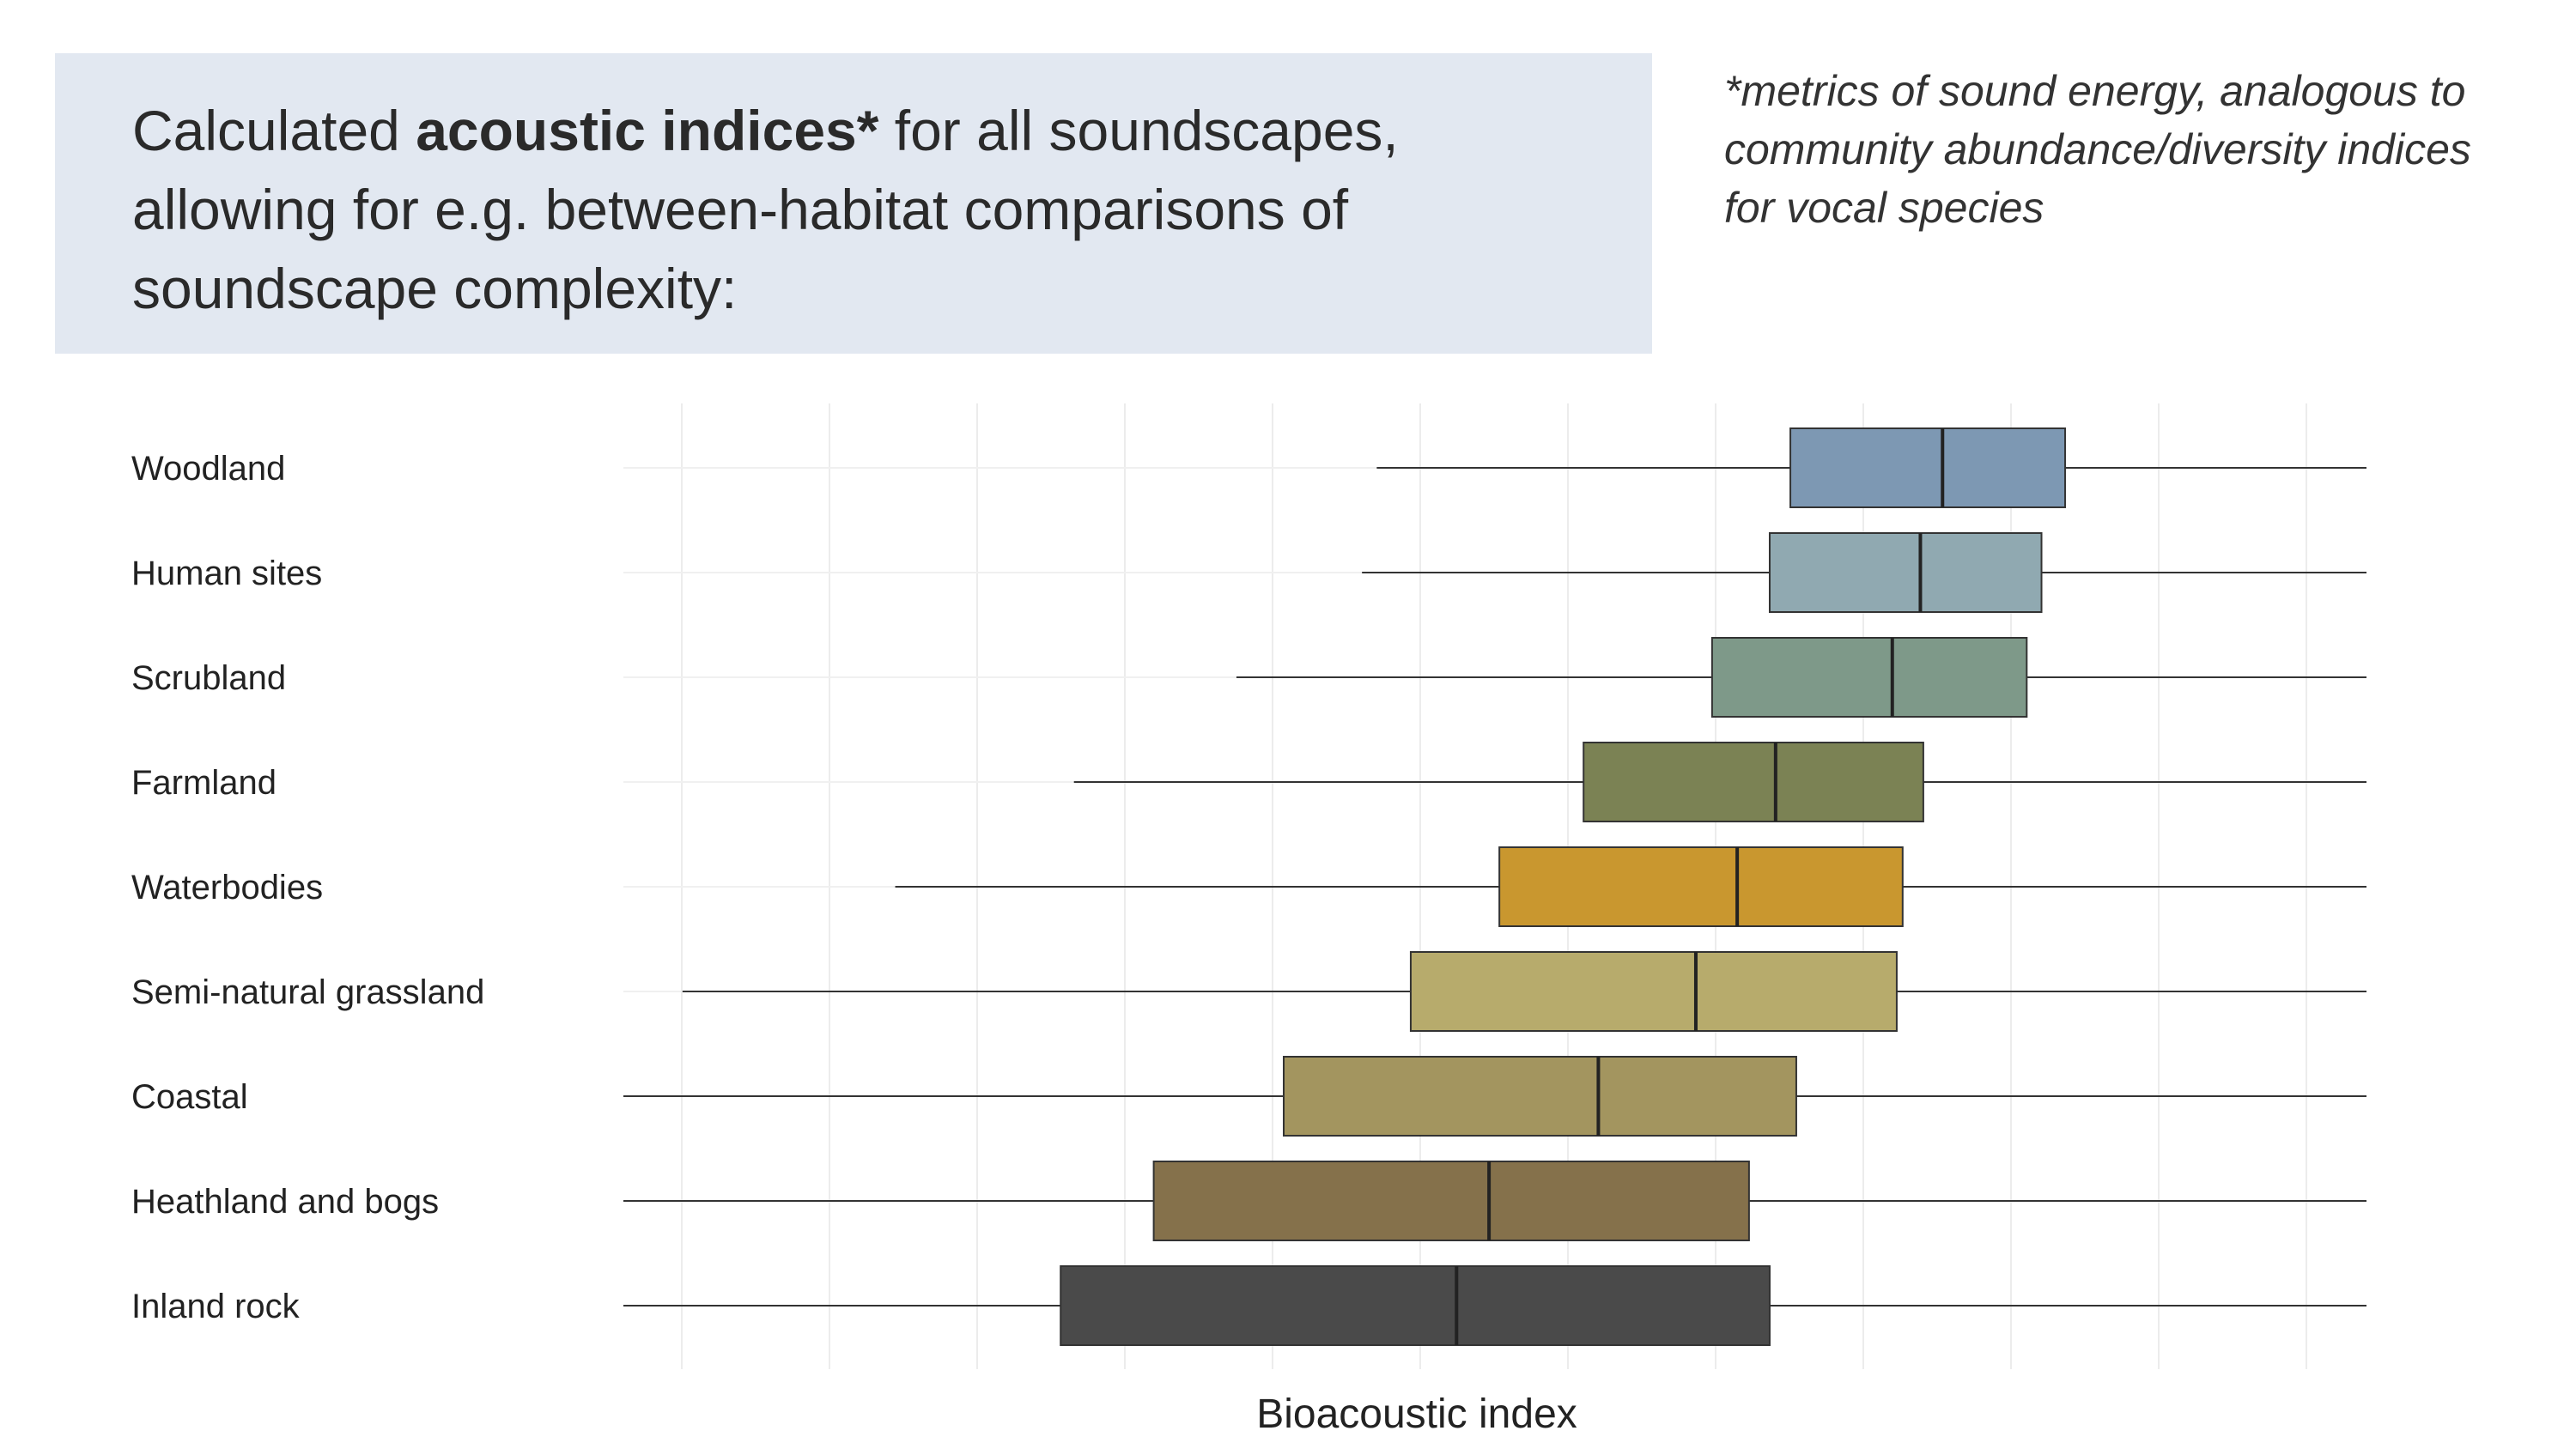 The height and width of the screenshot is (1449, 2576). I want to click on category-label-semi-natural-grassland: Semi-natural grassland, so click(307, 992).